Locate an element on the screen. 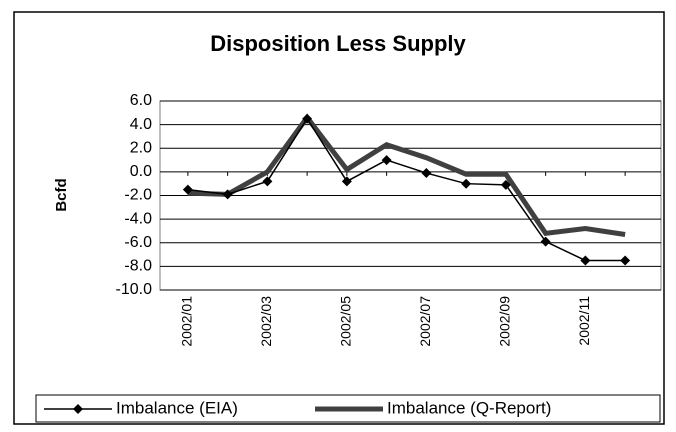  y-tick-label: -10.0 is located at coordinates (134, 289).